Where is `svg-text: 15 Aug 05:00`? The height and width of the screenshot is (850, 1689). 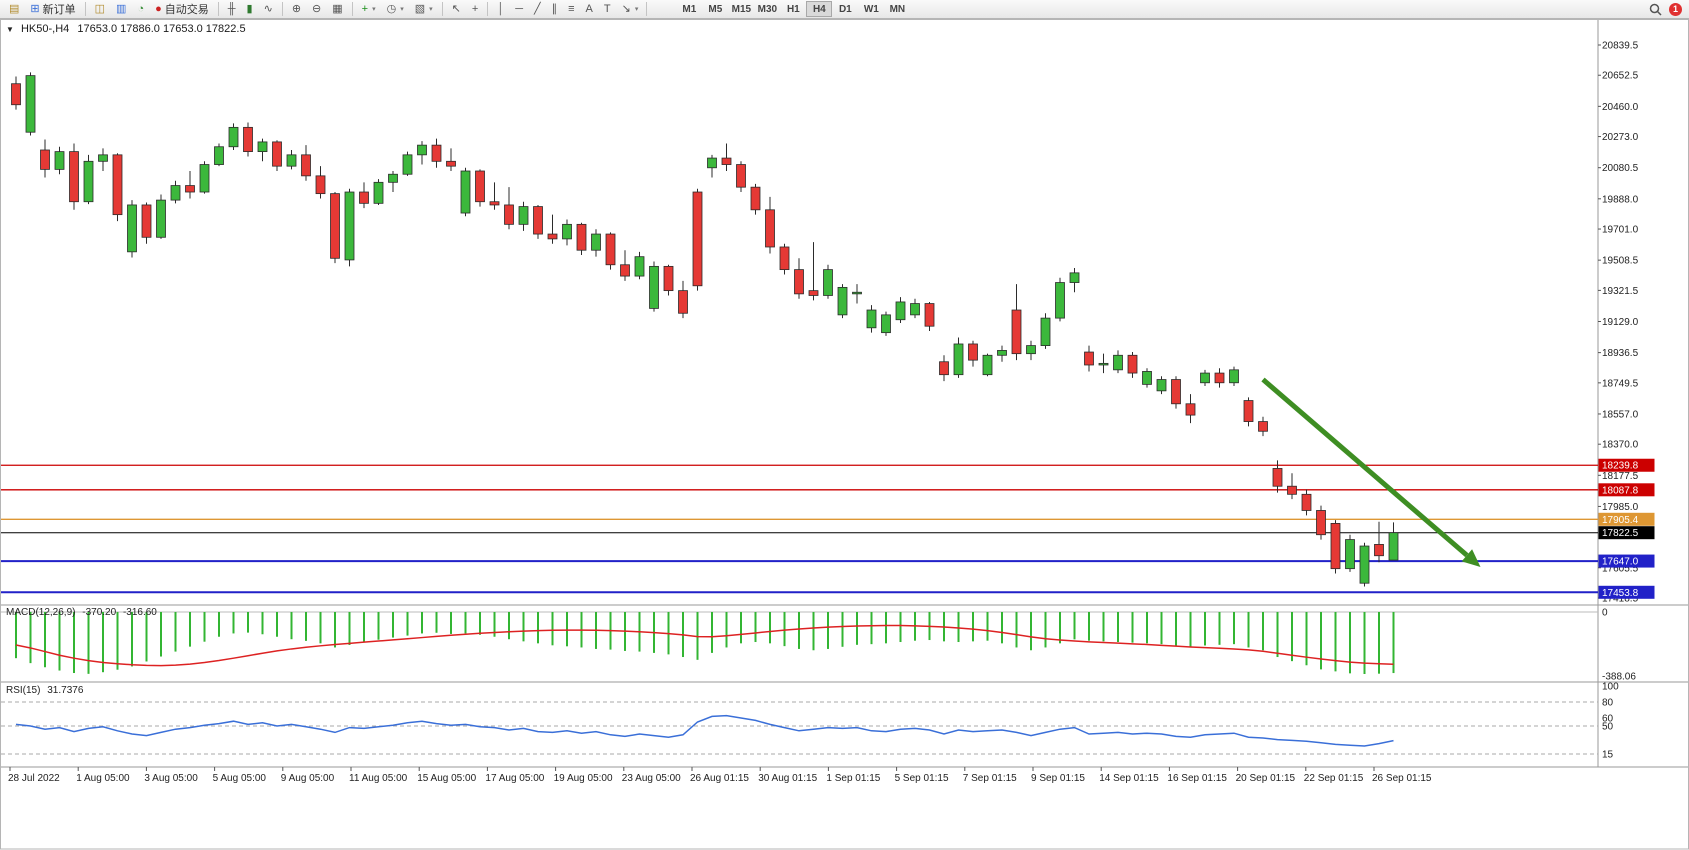
svg-text: 15 Aug 05:00 is located at coordinates (446, 778).